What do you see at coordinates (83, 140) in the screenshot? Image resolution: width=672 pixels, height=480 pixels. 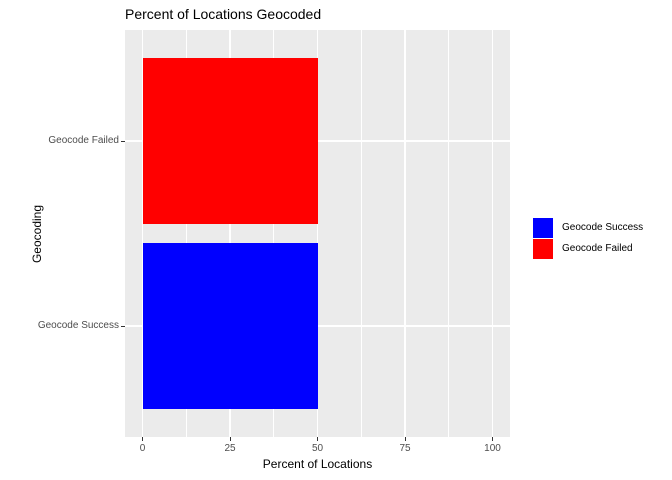 I see `y-tick-label: Geocode Failed` at bounding box center [83, 140].